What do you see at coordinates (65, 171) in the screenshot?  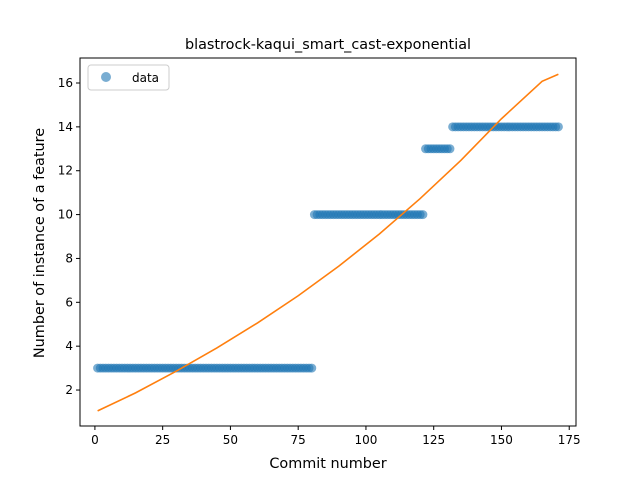 I see `y-tick-label: 12` at bounding box center [65, 171].